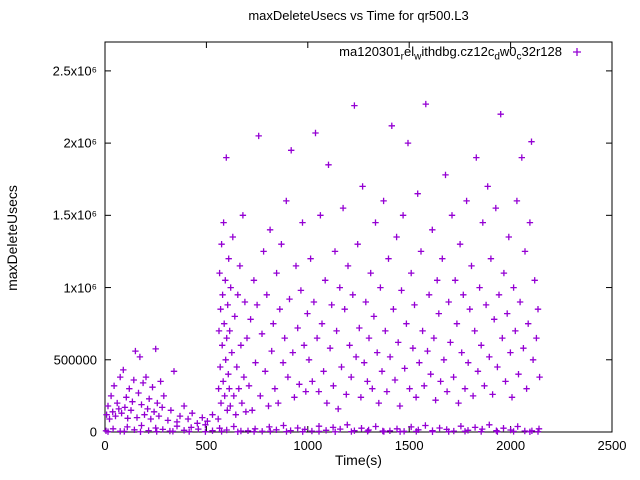 The width and height of the screenshot is (640, 480). I want to click on y-tick-label: 1.5x10⁶, so click(74, 215).